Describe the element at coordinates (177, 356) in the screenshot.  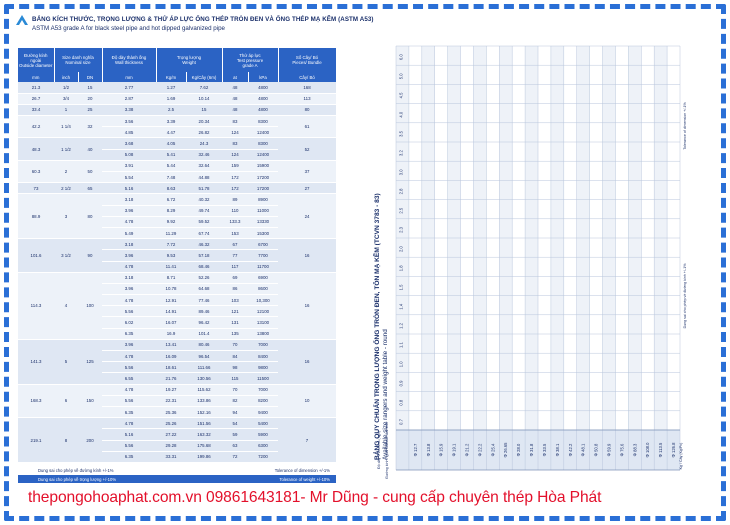
I see `table-row: 4.78 16.09 96.54 84 8400` at that location.